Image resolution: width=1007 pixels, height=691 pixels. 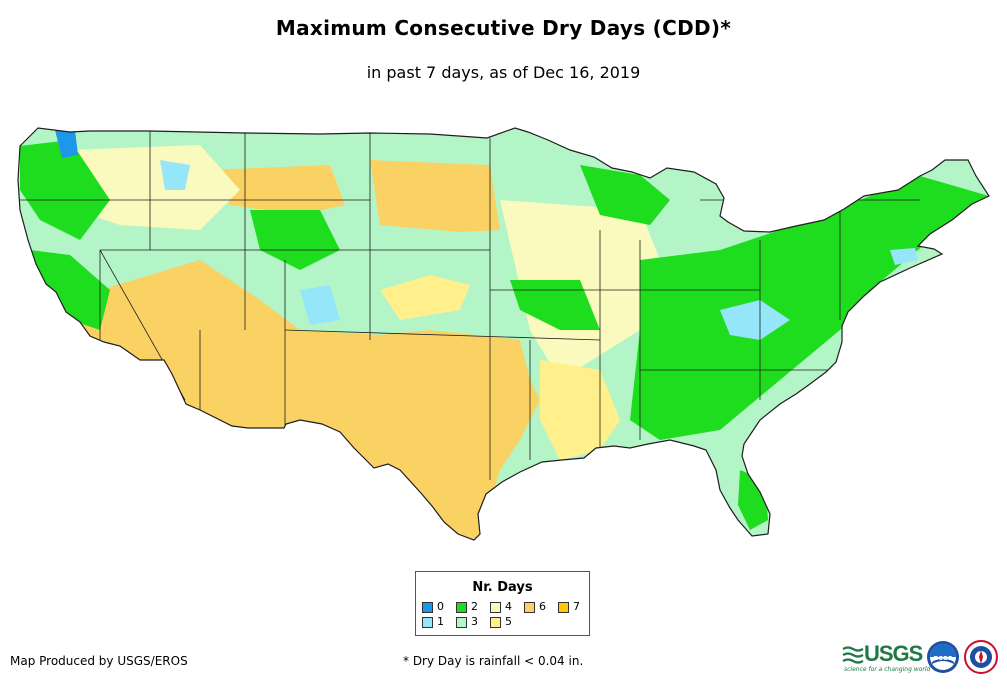 What do you see at coordinates (853, 655) in the screenshot?
I see `usgs-logo` at bounding box center [853, 655].